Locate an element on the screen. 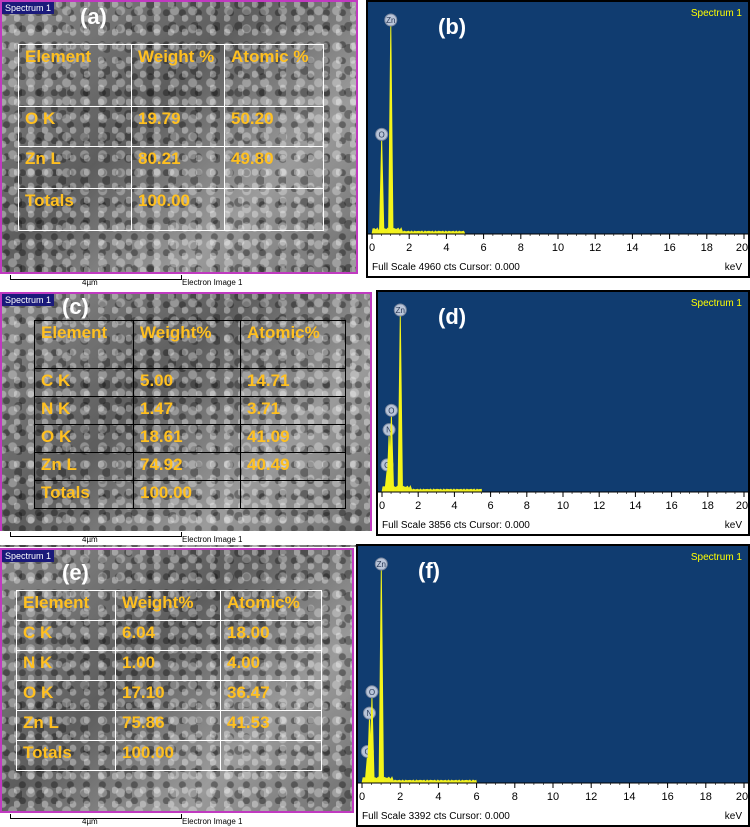  spectrum-footer: Full Scale 3856 cts Cursor: 0.000 is located at coordinates (456, 525).